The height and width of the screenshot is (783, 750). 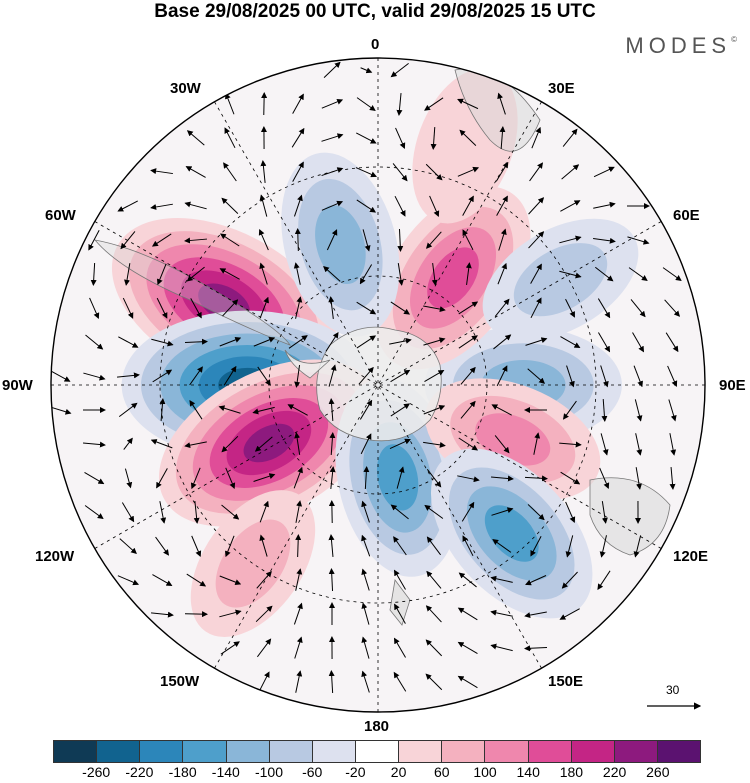 What do you see at coordinates (571, 772) in the screenshot?
I see `colorbar-tick-label: 180` at bounding box center [571, 772].